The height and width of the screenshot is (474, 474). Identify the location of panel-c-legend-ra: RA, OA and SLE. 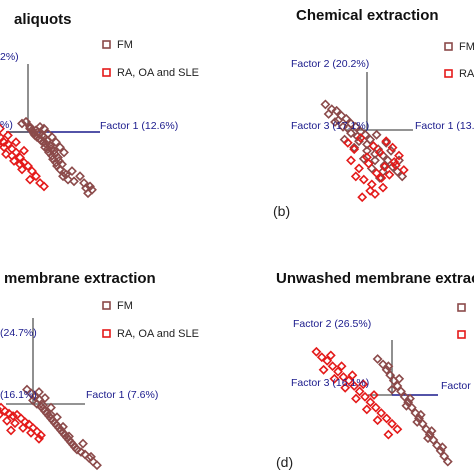
(158, 334).